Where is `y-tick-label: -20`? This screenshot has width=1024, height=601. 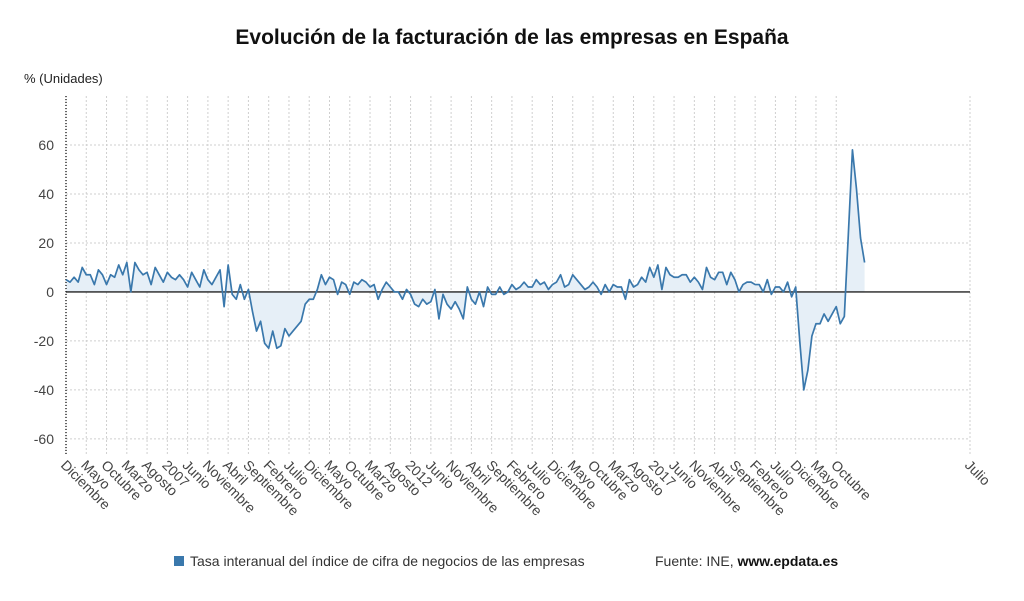 y-tick-label: -20 is located at coordinates (44, 341).